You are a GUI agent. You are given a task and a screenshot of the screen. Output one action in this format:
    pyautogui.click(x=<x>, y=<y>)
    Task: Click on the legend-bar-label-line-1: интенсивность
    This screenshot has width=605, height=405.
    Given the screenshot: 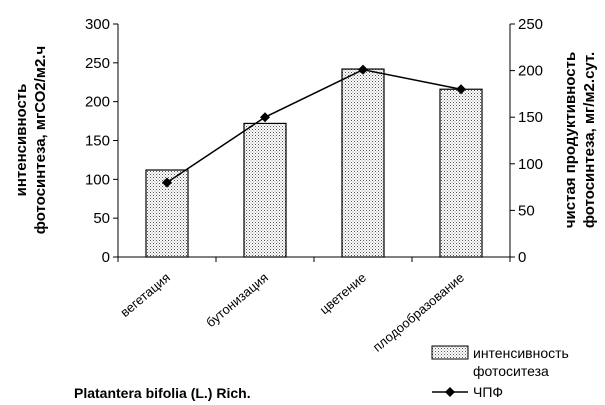 What is the action you would take?
    pyautogui.click(x=521, y=353)
    